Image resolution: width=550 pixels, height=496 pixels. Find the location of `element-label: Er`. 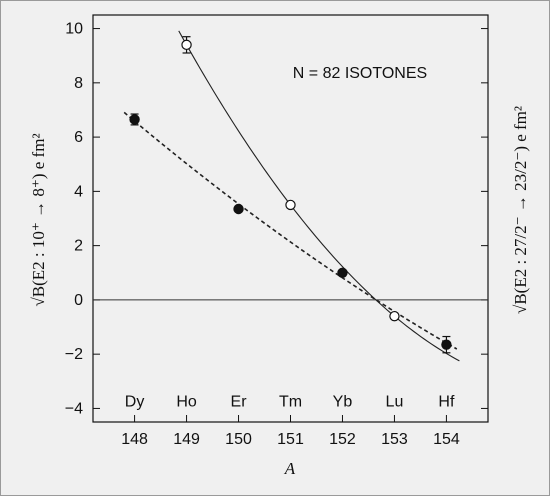

element-label: Er is located at coordinates (239, 402).